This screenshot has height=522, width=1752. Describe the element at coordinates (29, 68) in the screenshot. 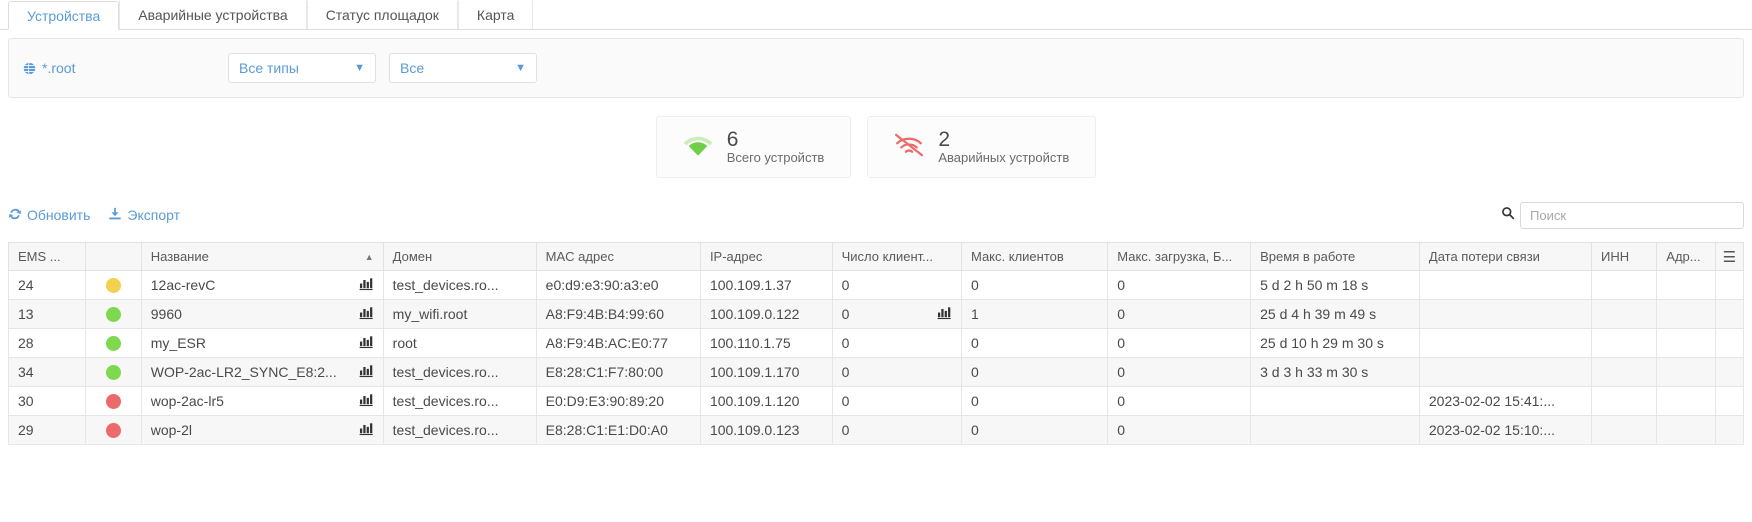

I see `globe-icon` at that location.